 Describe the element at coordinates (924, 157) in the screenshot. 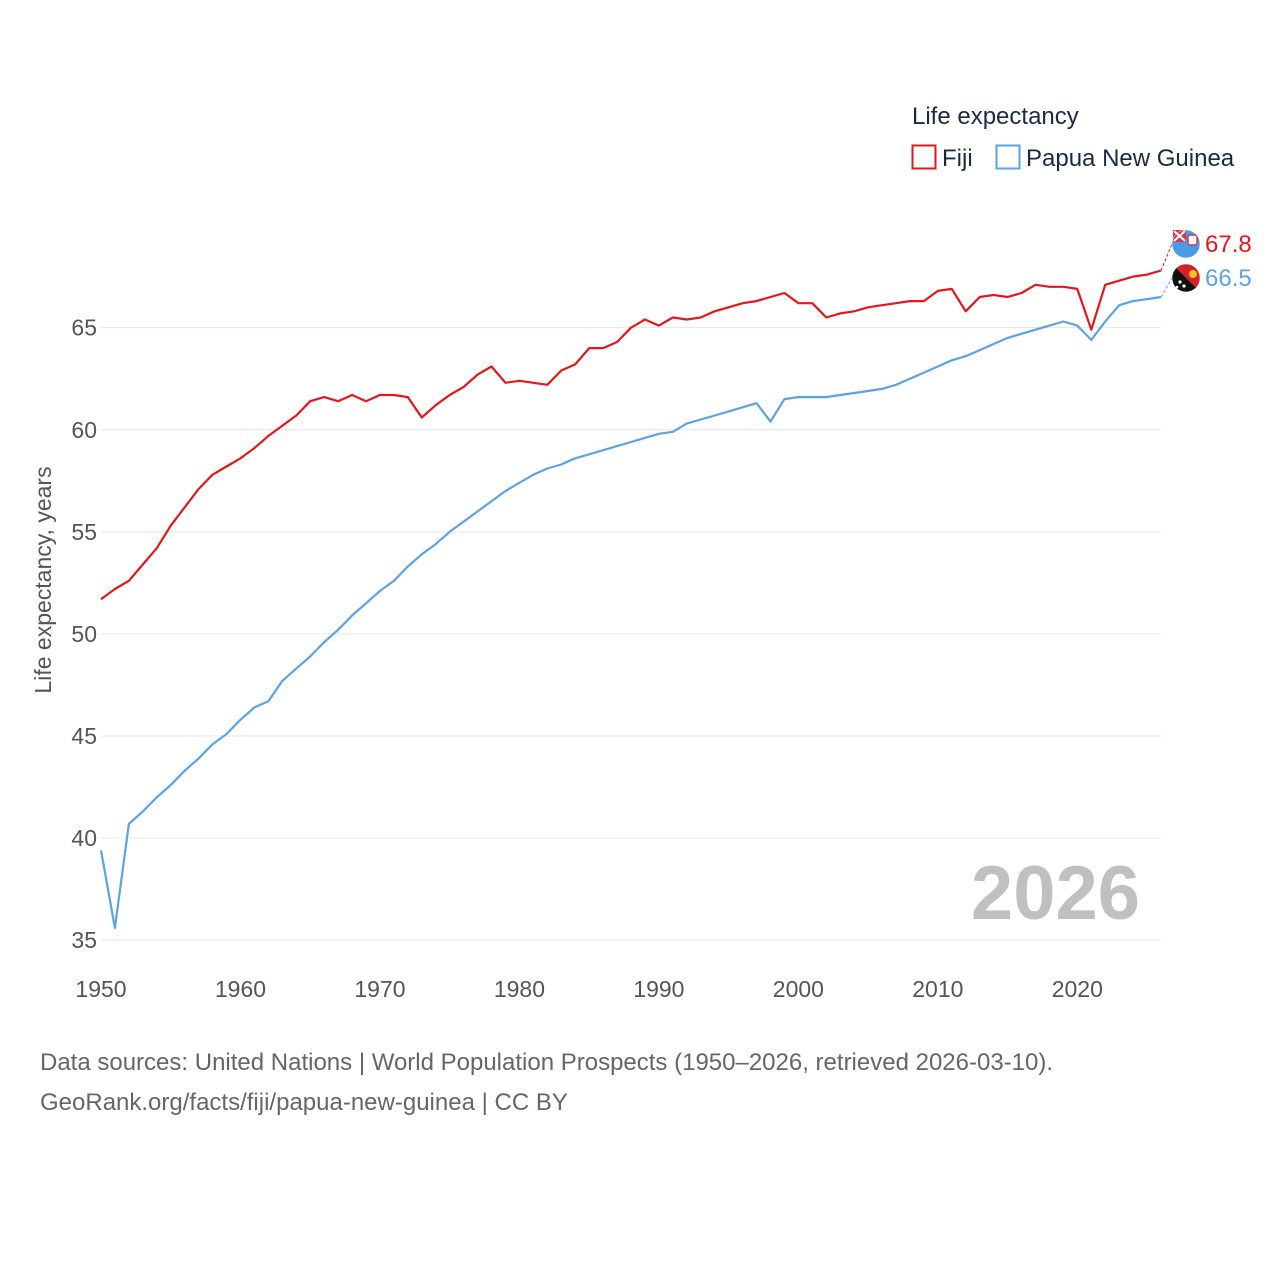

I see `legend-swatch-fiji` at that location.